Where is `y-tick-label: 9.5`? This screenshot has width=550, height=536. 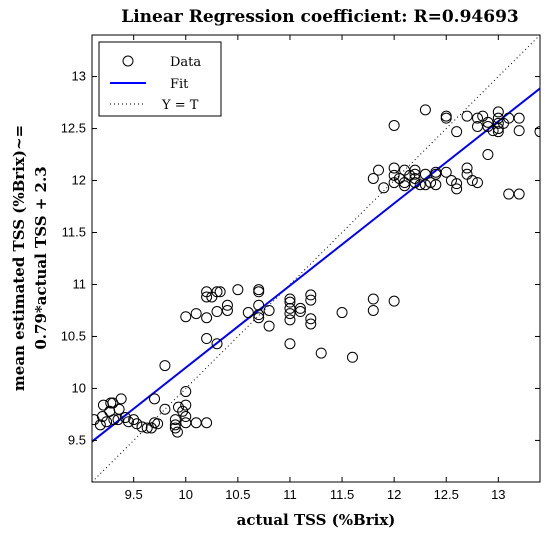 y-tick-label: 9.5 is located at coordinates (77, 439).